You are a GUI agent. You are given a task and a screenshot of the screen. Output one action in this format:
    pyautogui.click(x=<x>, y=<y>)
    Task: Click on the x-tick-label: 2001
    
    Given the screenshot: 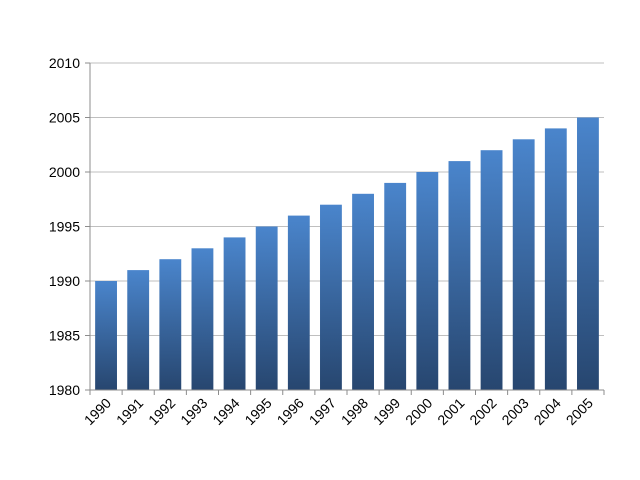 What is the action you would take?
    pyautogui.click(x=450, y=411)
    